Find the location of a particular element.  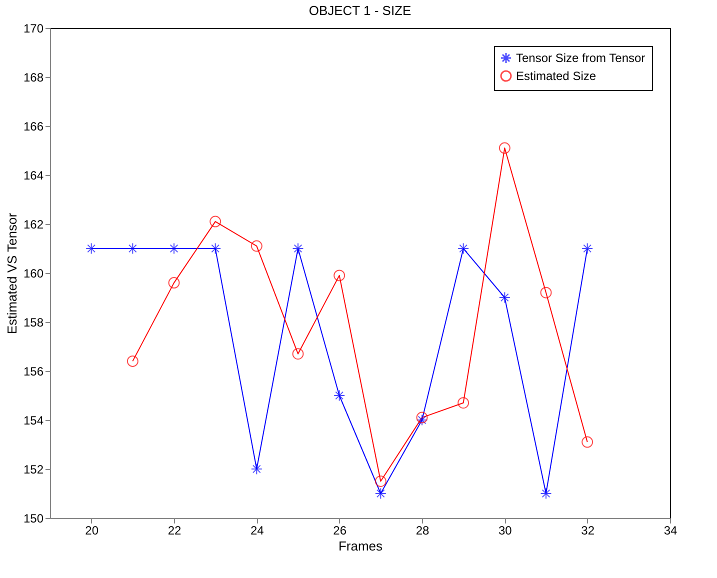

x-tick-label: 32 is located at coordinates (588, 531).